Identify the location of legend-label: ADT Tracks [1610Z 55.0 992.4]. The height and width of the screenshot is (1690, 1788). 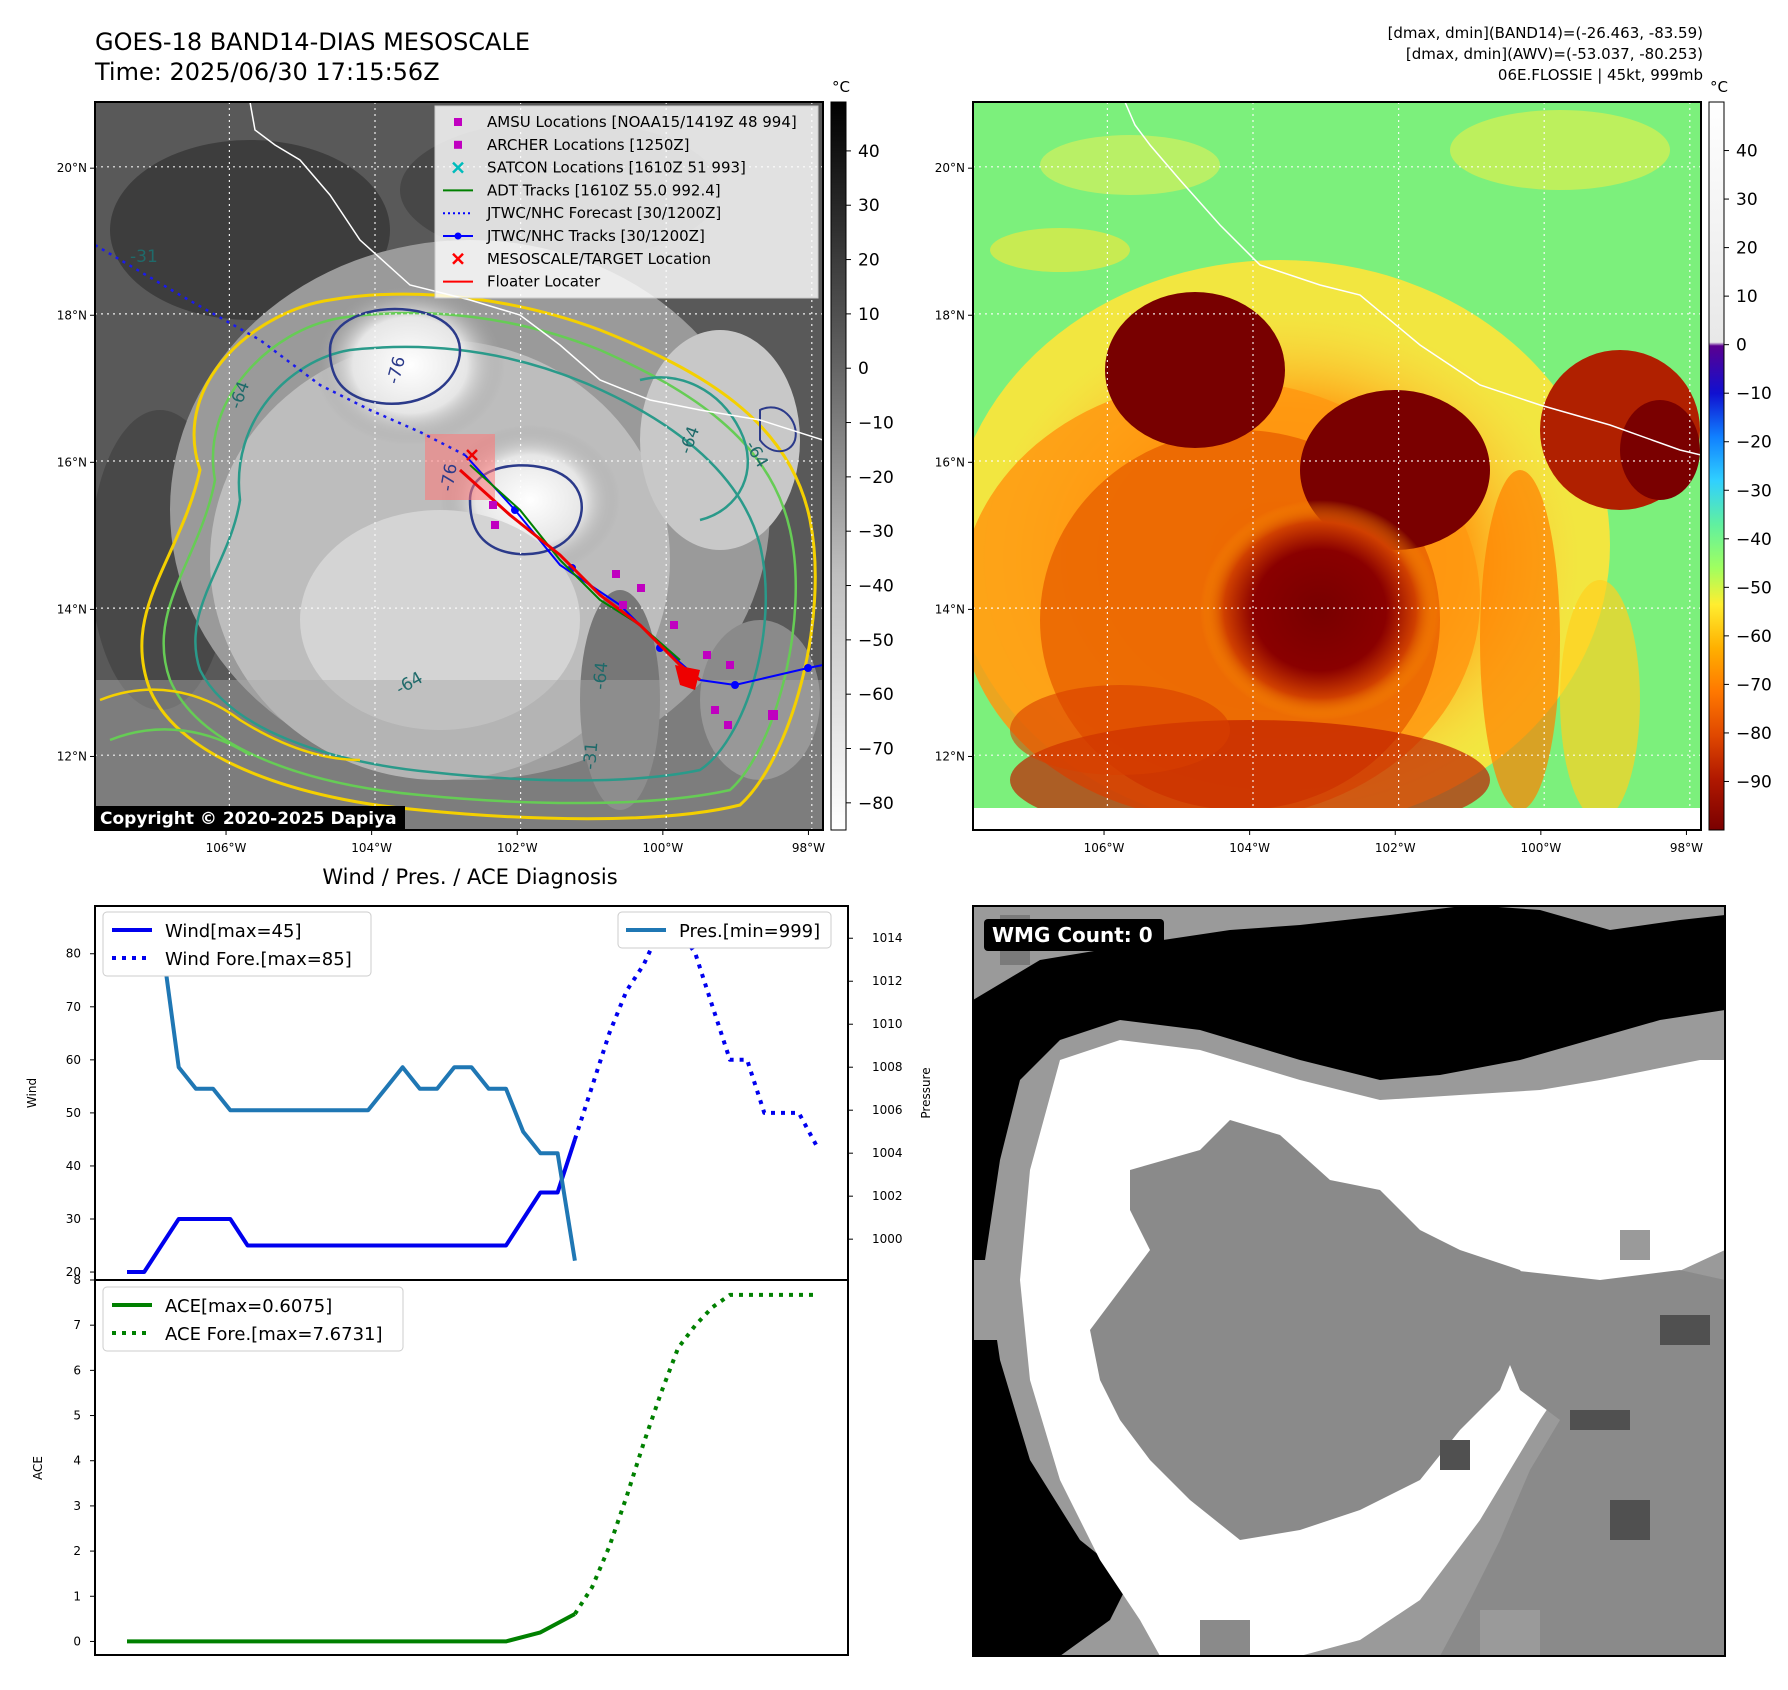
(604, 190).